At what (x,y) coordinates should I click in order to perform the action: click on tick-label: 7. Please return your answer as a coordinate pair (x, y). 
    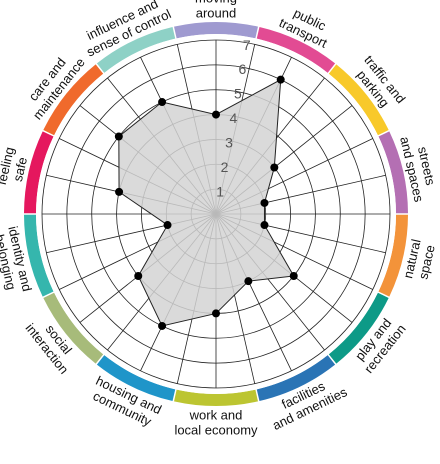
    Looking at the image, I should click on (247, 45).